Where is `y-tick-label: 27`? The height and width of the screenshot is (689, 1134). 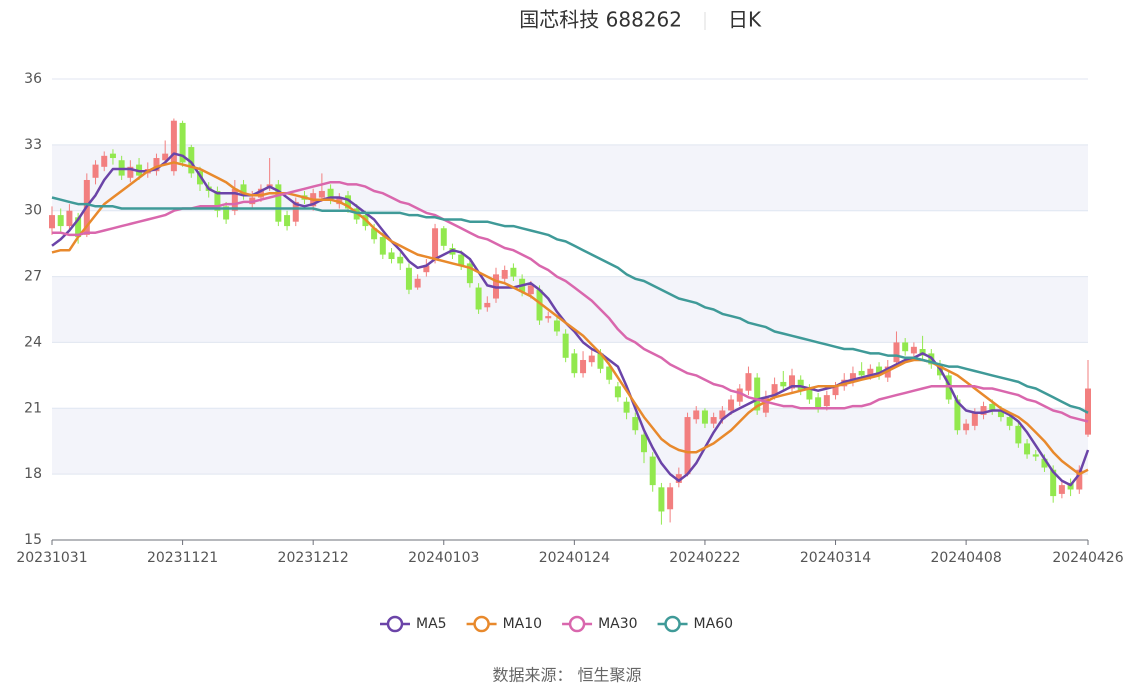 y-tick-label: 27 is located at coordinates (33, 277).